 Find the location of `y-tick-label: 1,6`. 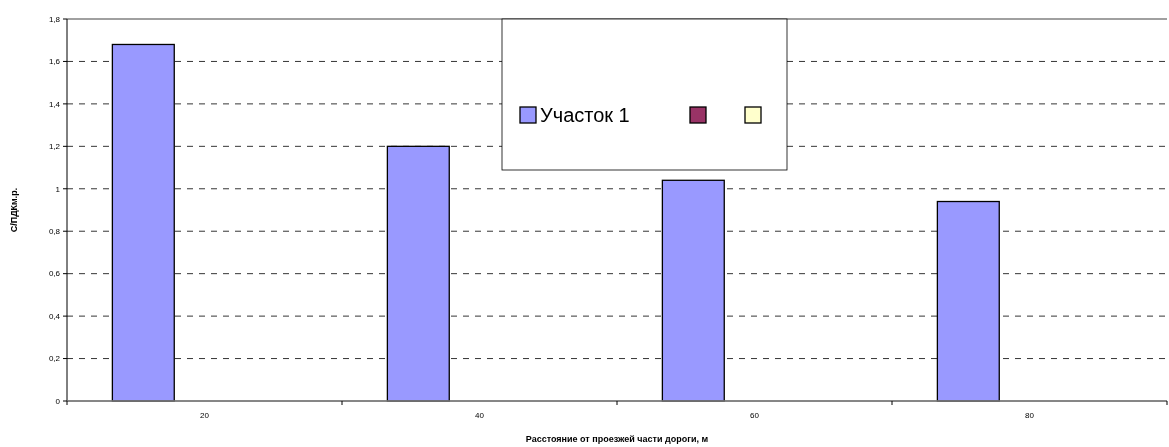

y-tick-label: 1,6 is located at coordinates (54, 62).